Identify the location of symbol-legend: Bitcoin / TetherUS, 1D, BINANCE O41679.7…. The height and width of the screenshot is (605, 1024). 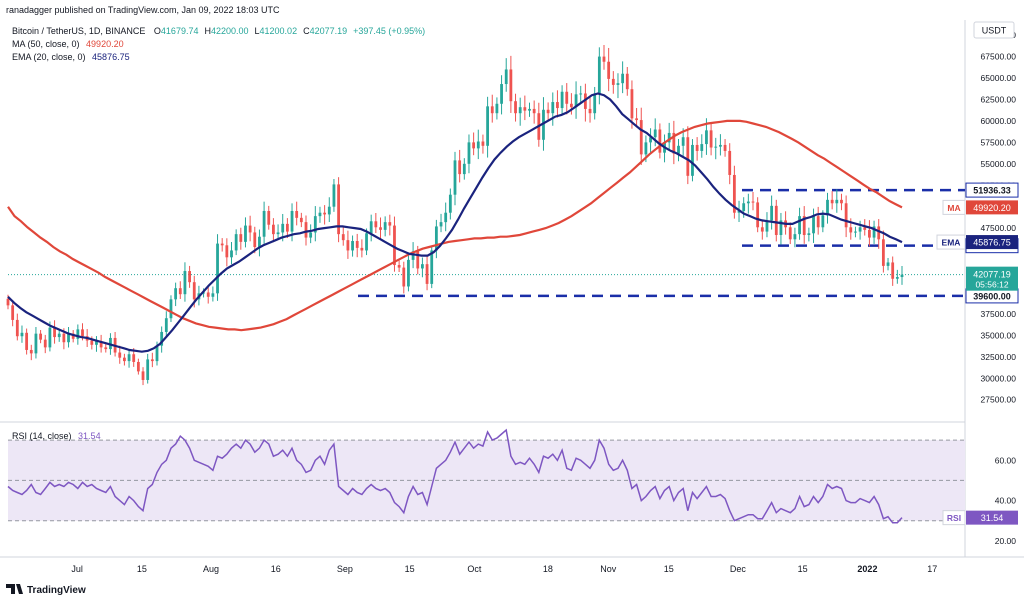
(218, 31).